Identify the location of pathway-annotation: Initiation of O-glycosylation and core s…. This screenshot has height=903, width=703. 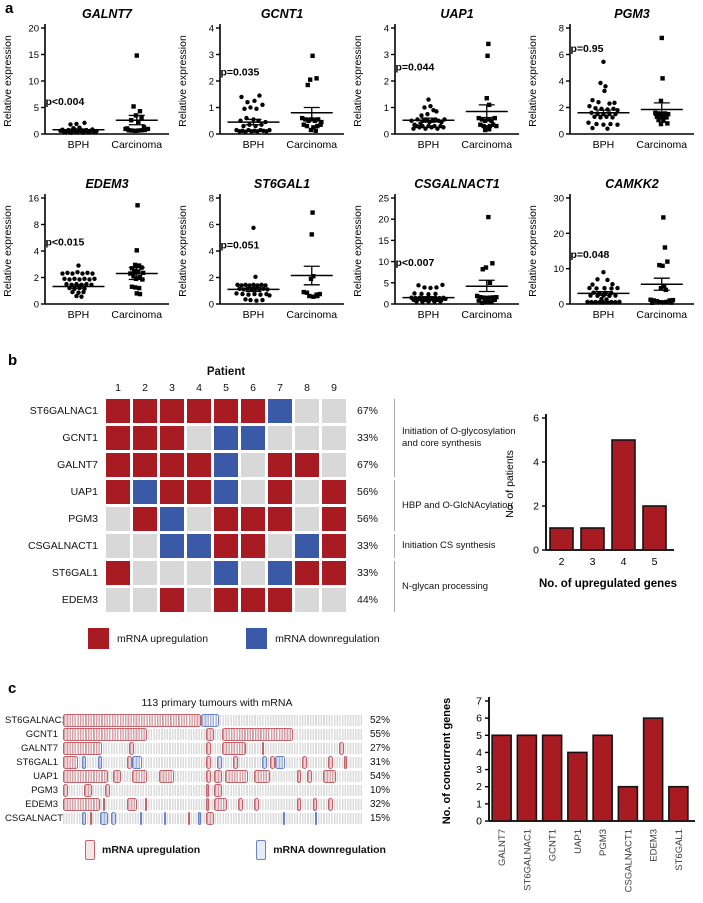
(455, 438).